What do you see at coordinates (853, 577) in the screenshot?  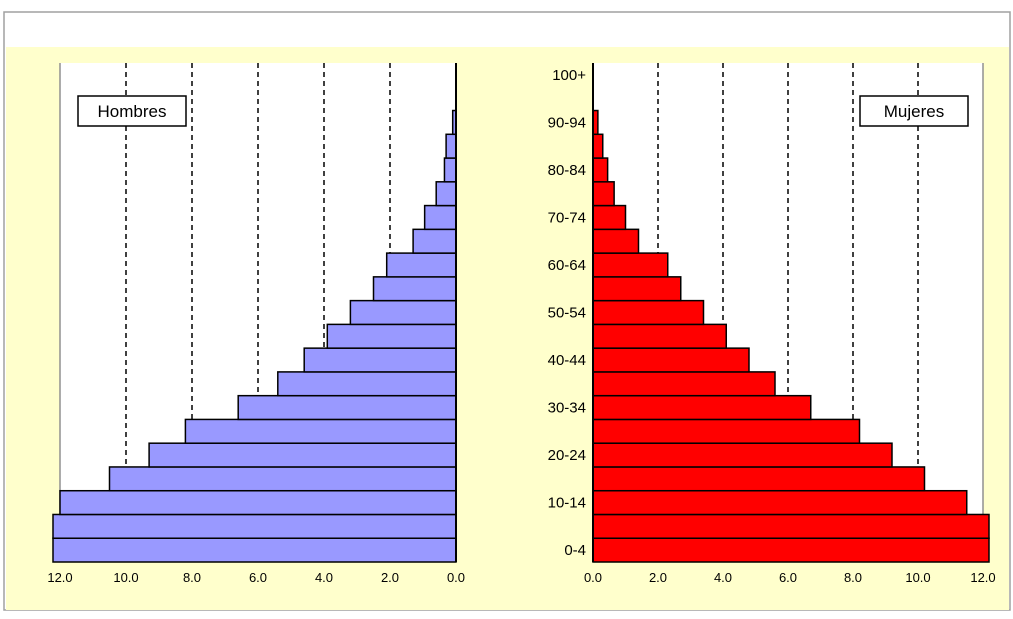 I see `female-x-tick-label: 8.0` at bounding box center [853, 577].